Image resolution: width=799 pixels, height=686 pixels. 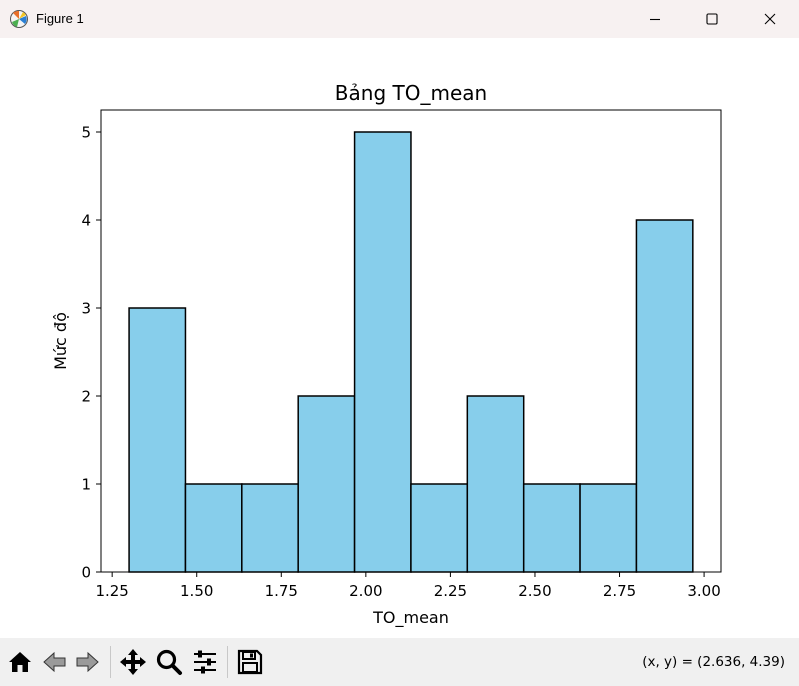 I want to click on zoom-button, so click(x=169, y=662).